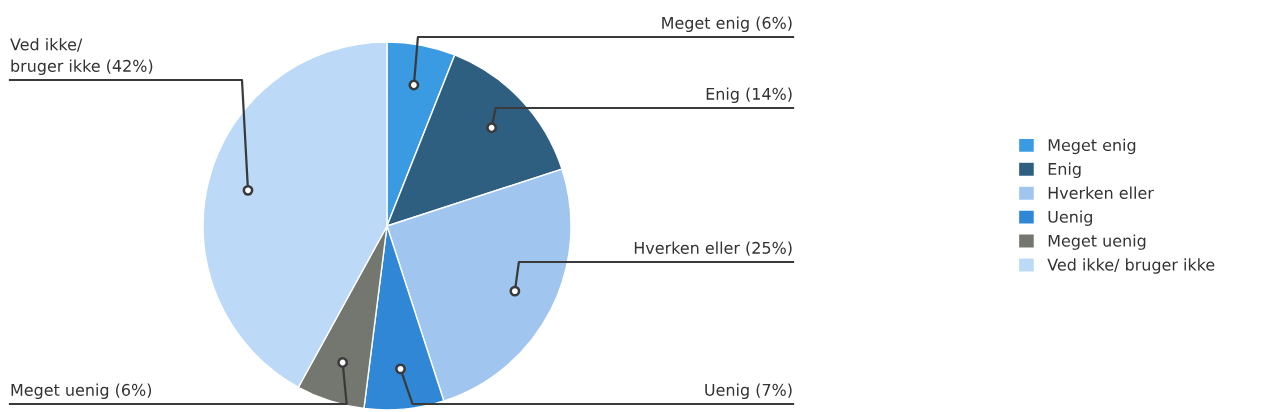 The height and width of the screenshot is (412, 1263). Describe the element at coordinates (81, 391) in the screenshot. I see `data-label: Meget uenig (6%)` at that location.